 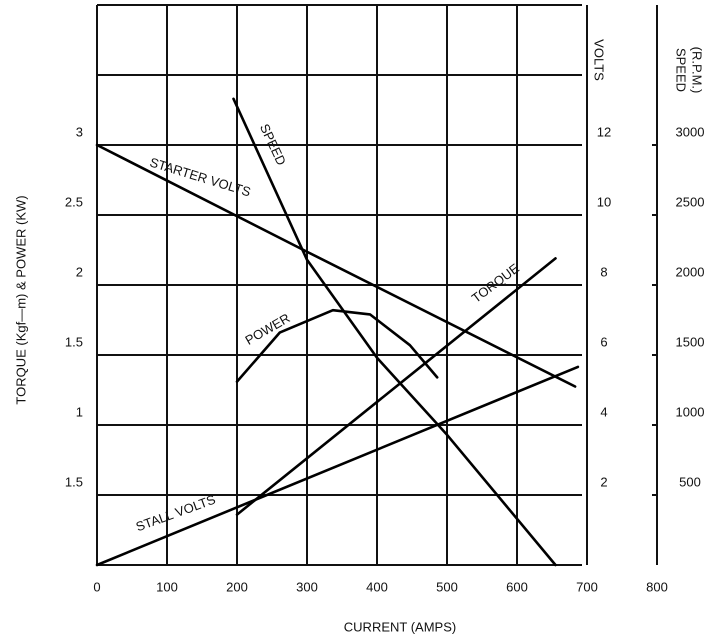 I want to click on y2-tick-label: 6, so click(x=603, y=341).